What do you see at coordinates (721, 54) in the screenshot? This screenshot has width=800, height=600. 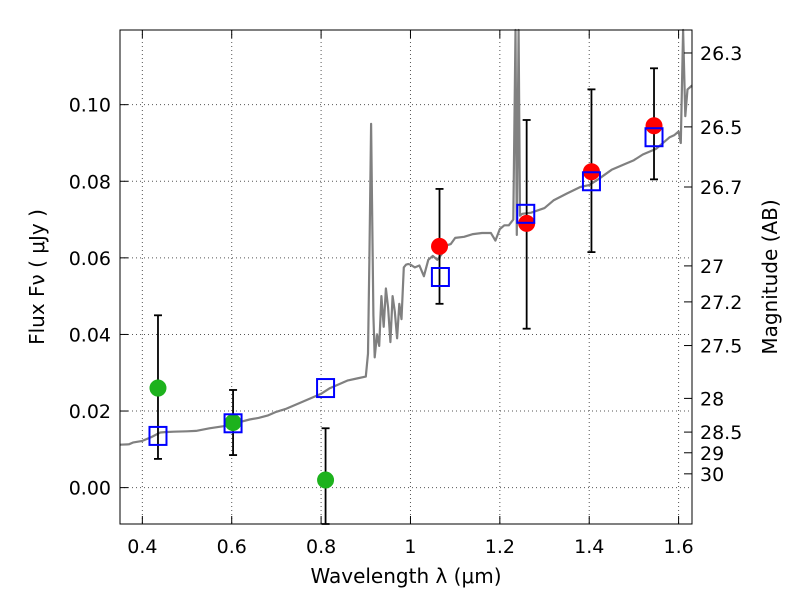 I see `right-tick-label: 26.3` at bounding box center [721, 54].